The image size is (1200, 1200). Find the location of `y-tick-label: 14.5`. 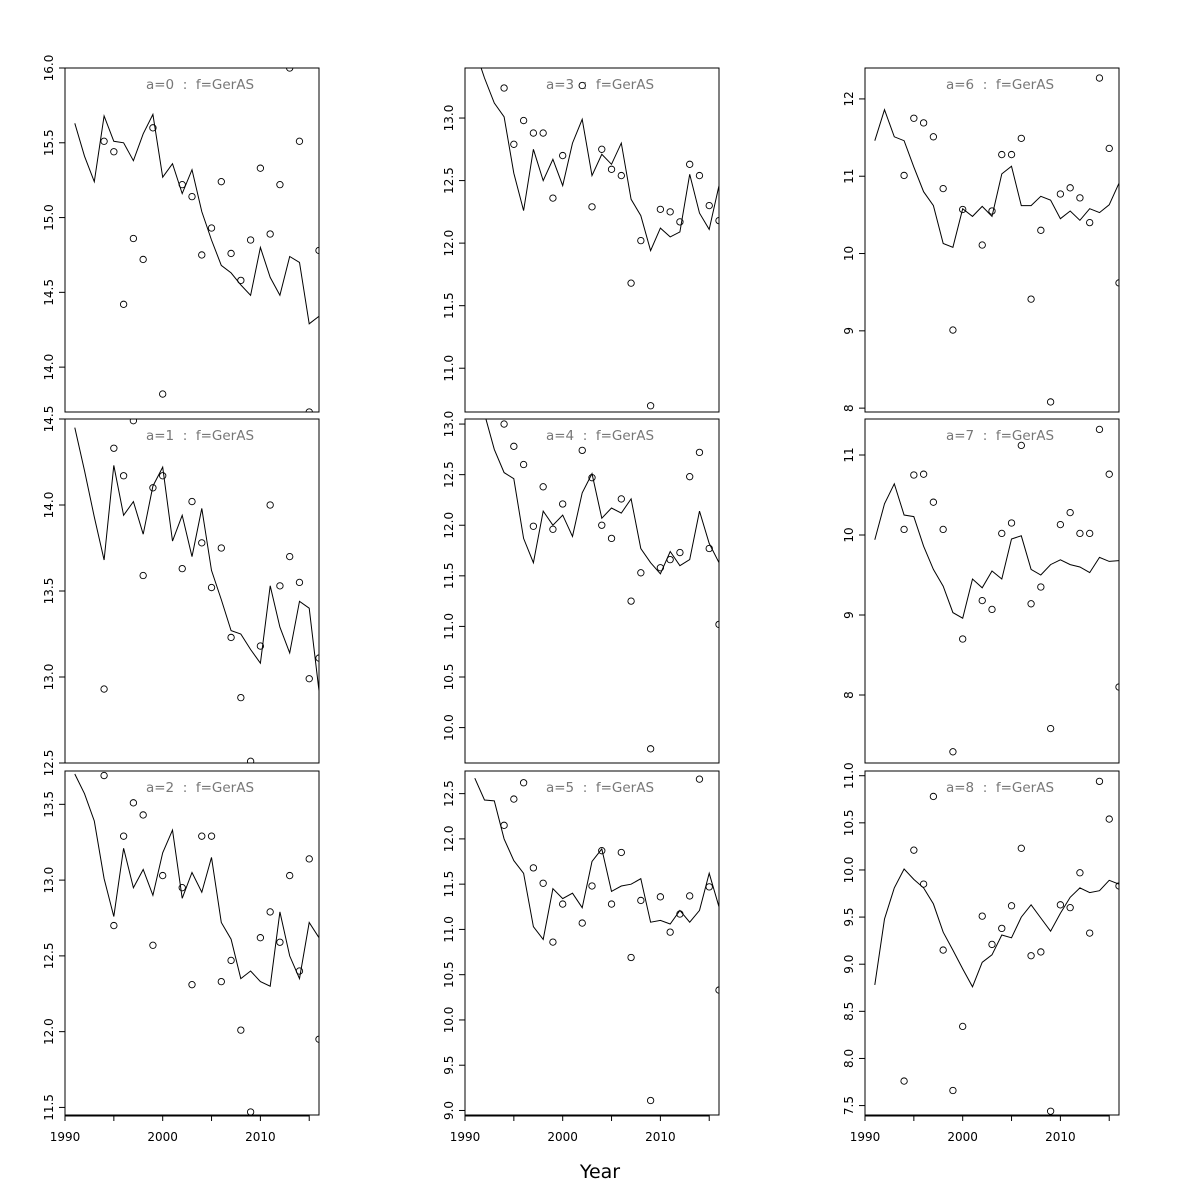

y-tick-label: 14.5 is located at coordinates (49, 292).